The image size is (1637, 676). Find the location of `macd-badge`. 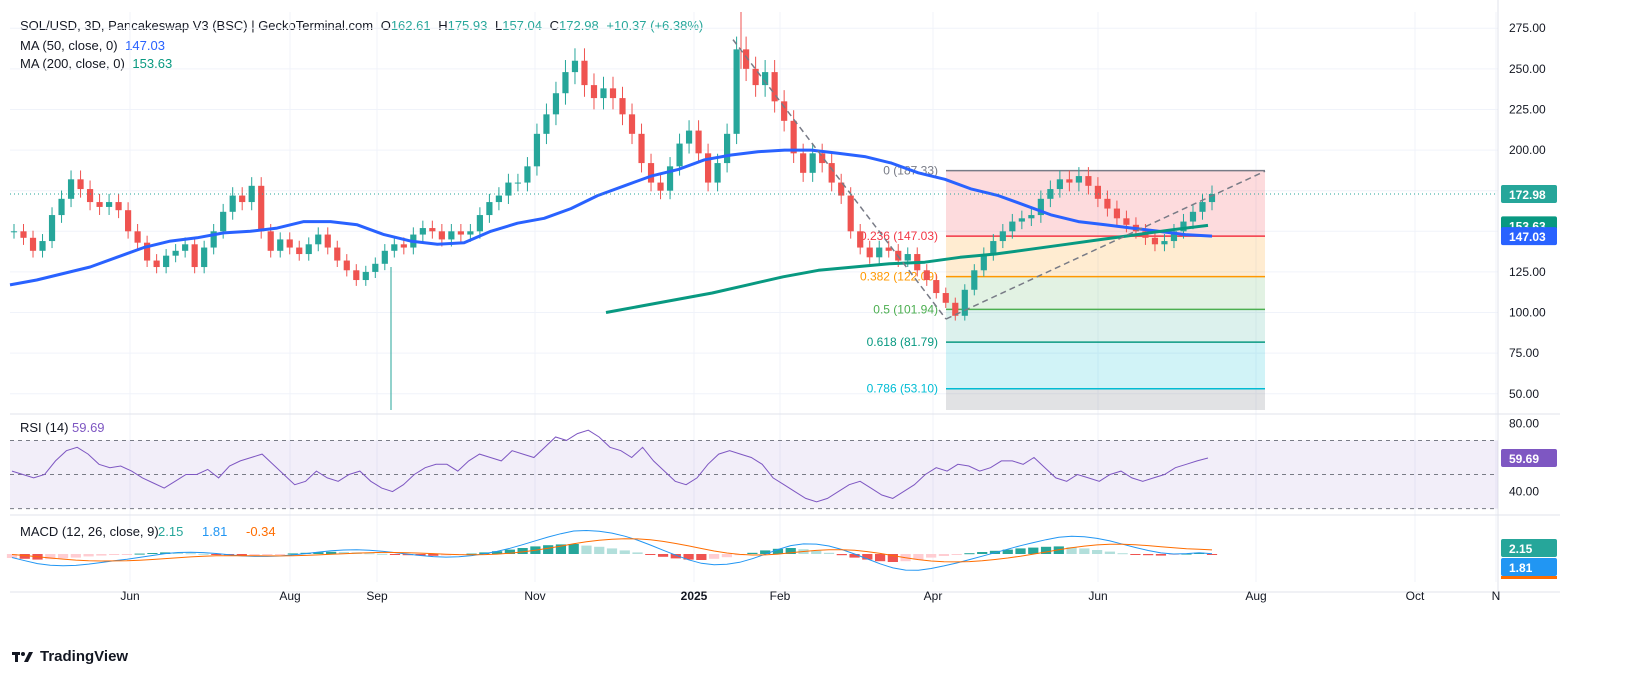

macd-badge is located at coordinates (1529, 548).